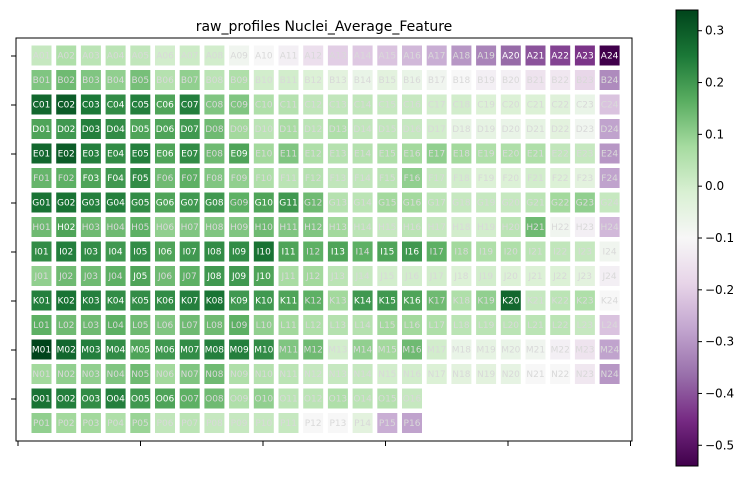  I want to click on well-label-E20: E20, so click(510, 155).